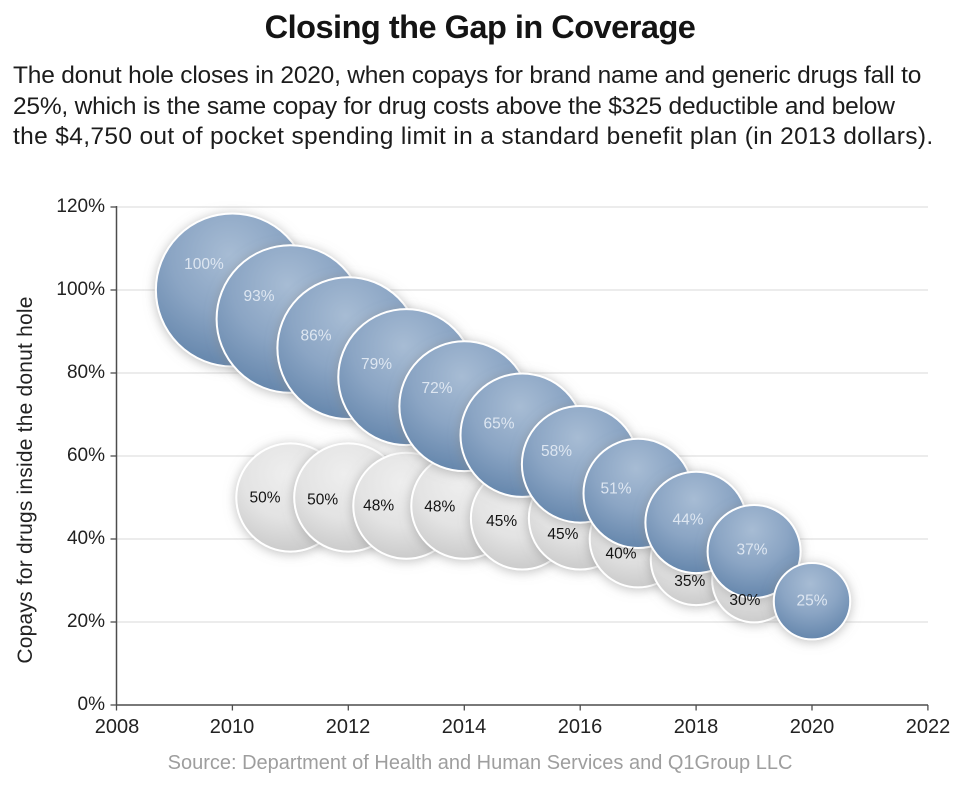 This screenshot has width=960, height=787. I want to click on svg-text: 37%, so click(751, 550).